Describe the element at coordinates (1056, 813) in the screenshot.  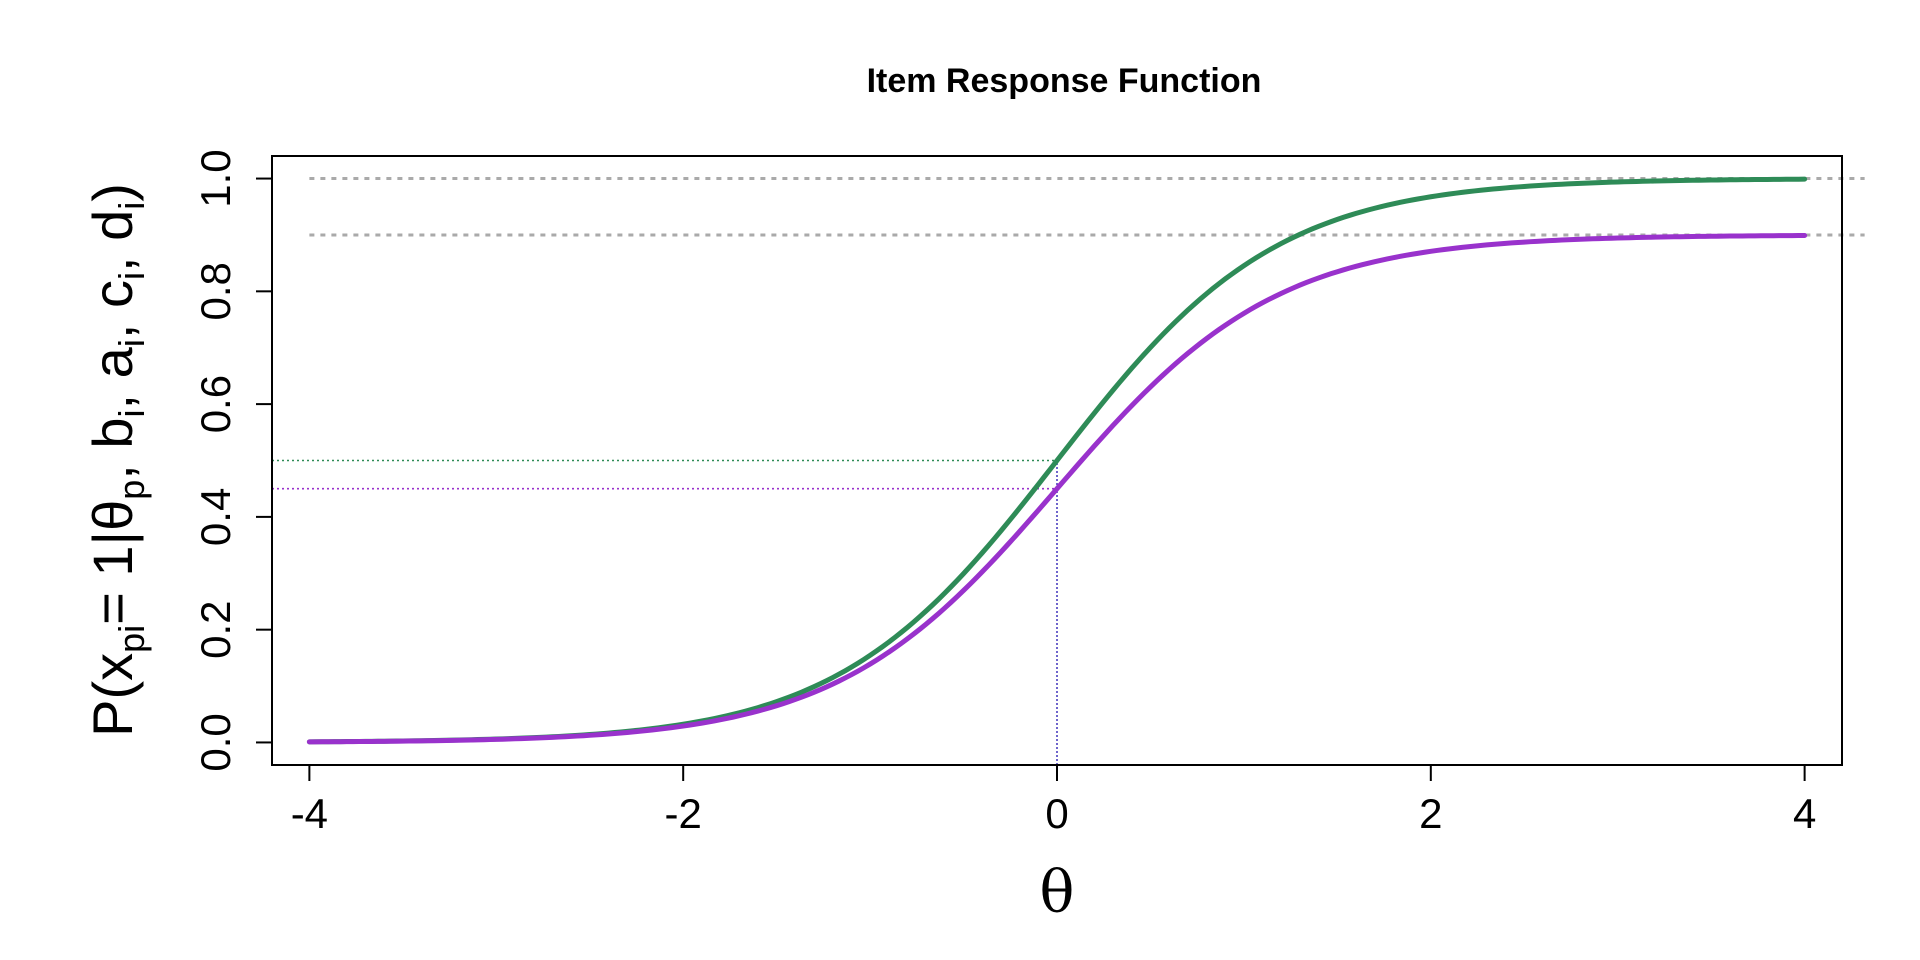
I see `x-tick-label-2: 0` at that location.